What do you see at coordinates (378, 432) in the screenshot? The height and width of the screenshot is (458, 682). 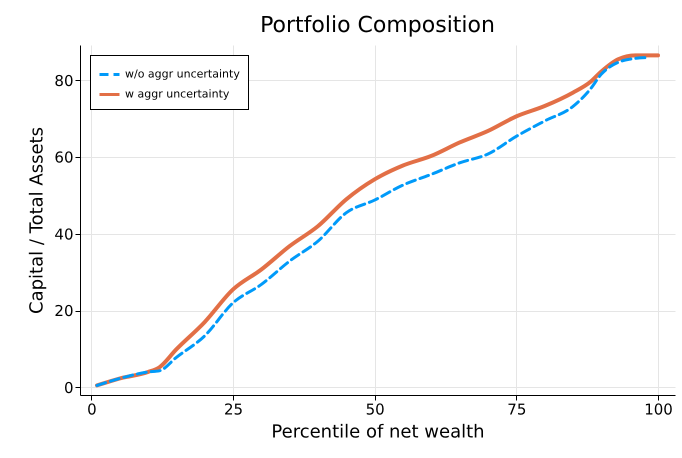 I see `x-axis-title: Percentile of net wealth` at bounding box center [378, 432].